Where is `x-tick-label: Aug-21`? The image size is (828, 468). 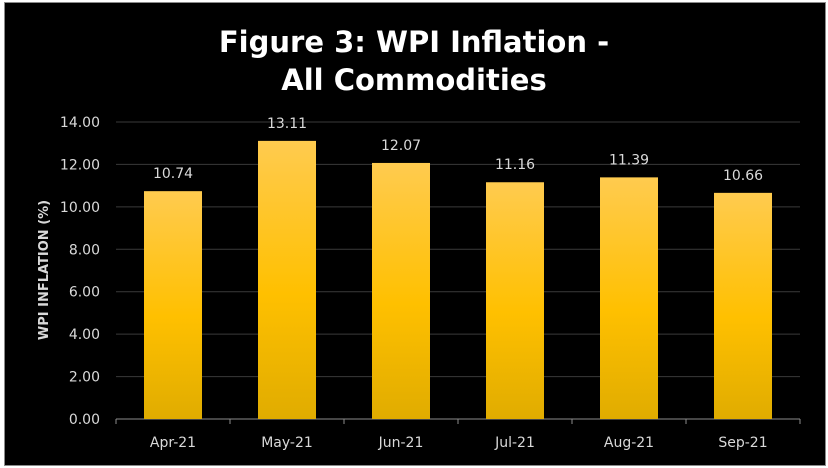 x-tick-label: Aug-21 is located at coordinates (629, 443).